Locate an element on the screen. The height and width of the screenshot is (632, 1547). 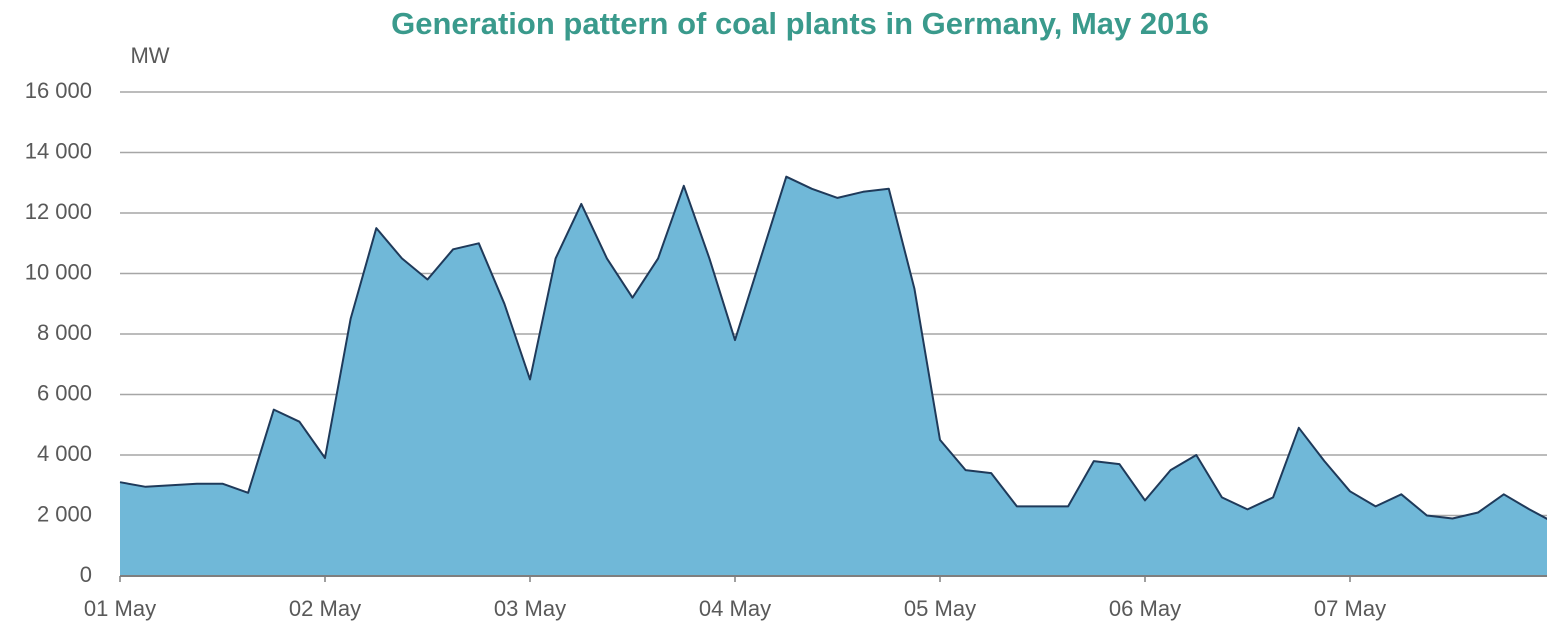
y-tick-label: 0 is located at coordinates (86, 574).